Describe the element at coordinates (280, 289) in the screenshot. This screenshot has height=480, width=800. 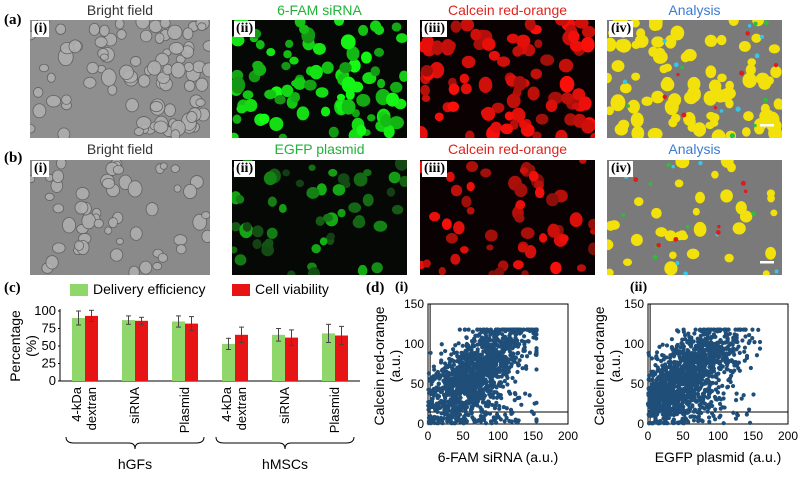
I see `legend-viability: Cell viability` at that location.